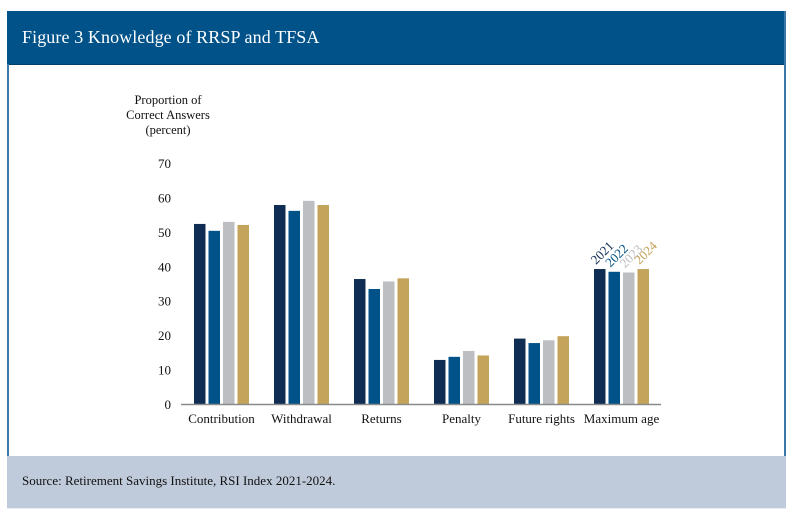 The width and height of the screenshot is (800, 529). I want to click on figure-header: Figure 3 Knowledge of RRSP and TFSA, so click(396, 38).